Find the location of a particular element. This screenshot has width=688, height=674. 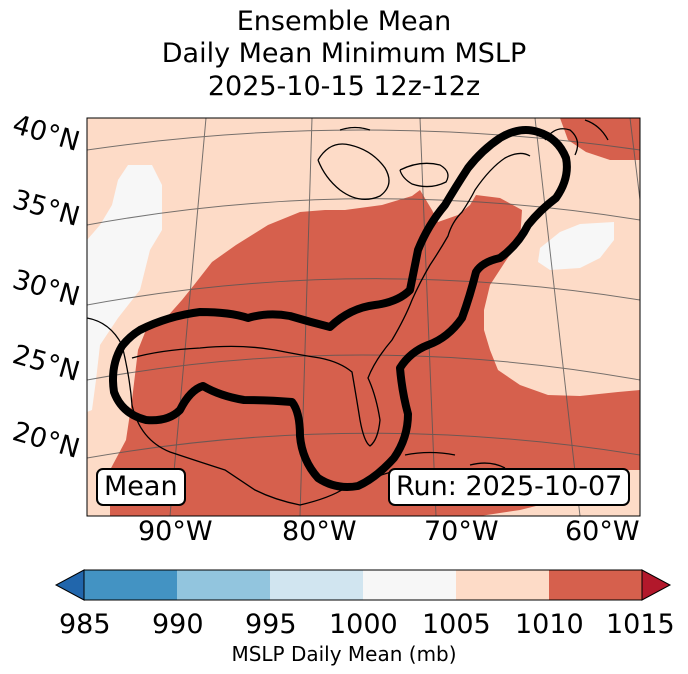

colorbar-label: MSLP Daily Mean (mb) is located at coordinates (344, 654).